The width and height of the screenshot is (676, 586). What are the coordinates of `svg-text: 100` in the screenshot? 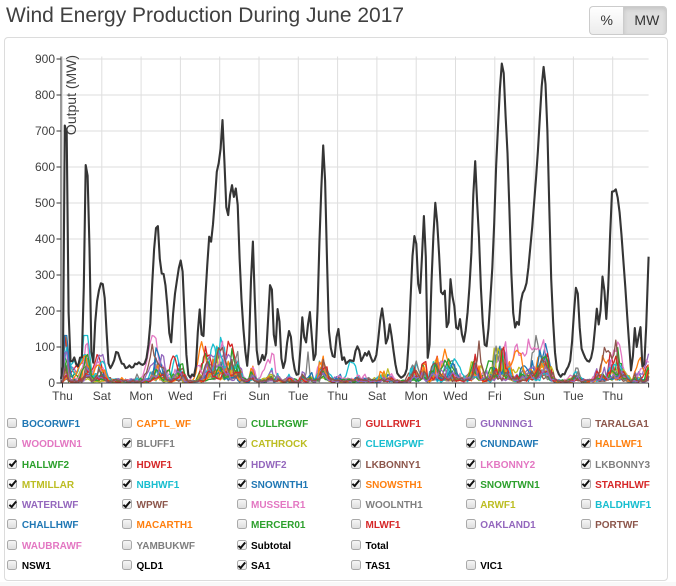 It's located at (45, 347).